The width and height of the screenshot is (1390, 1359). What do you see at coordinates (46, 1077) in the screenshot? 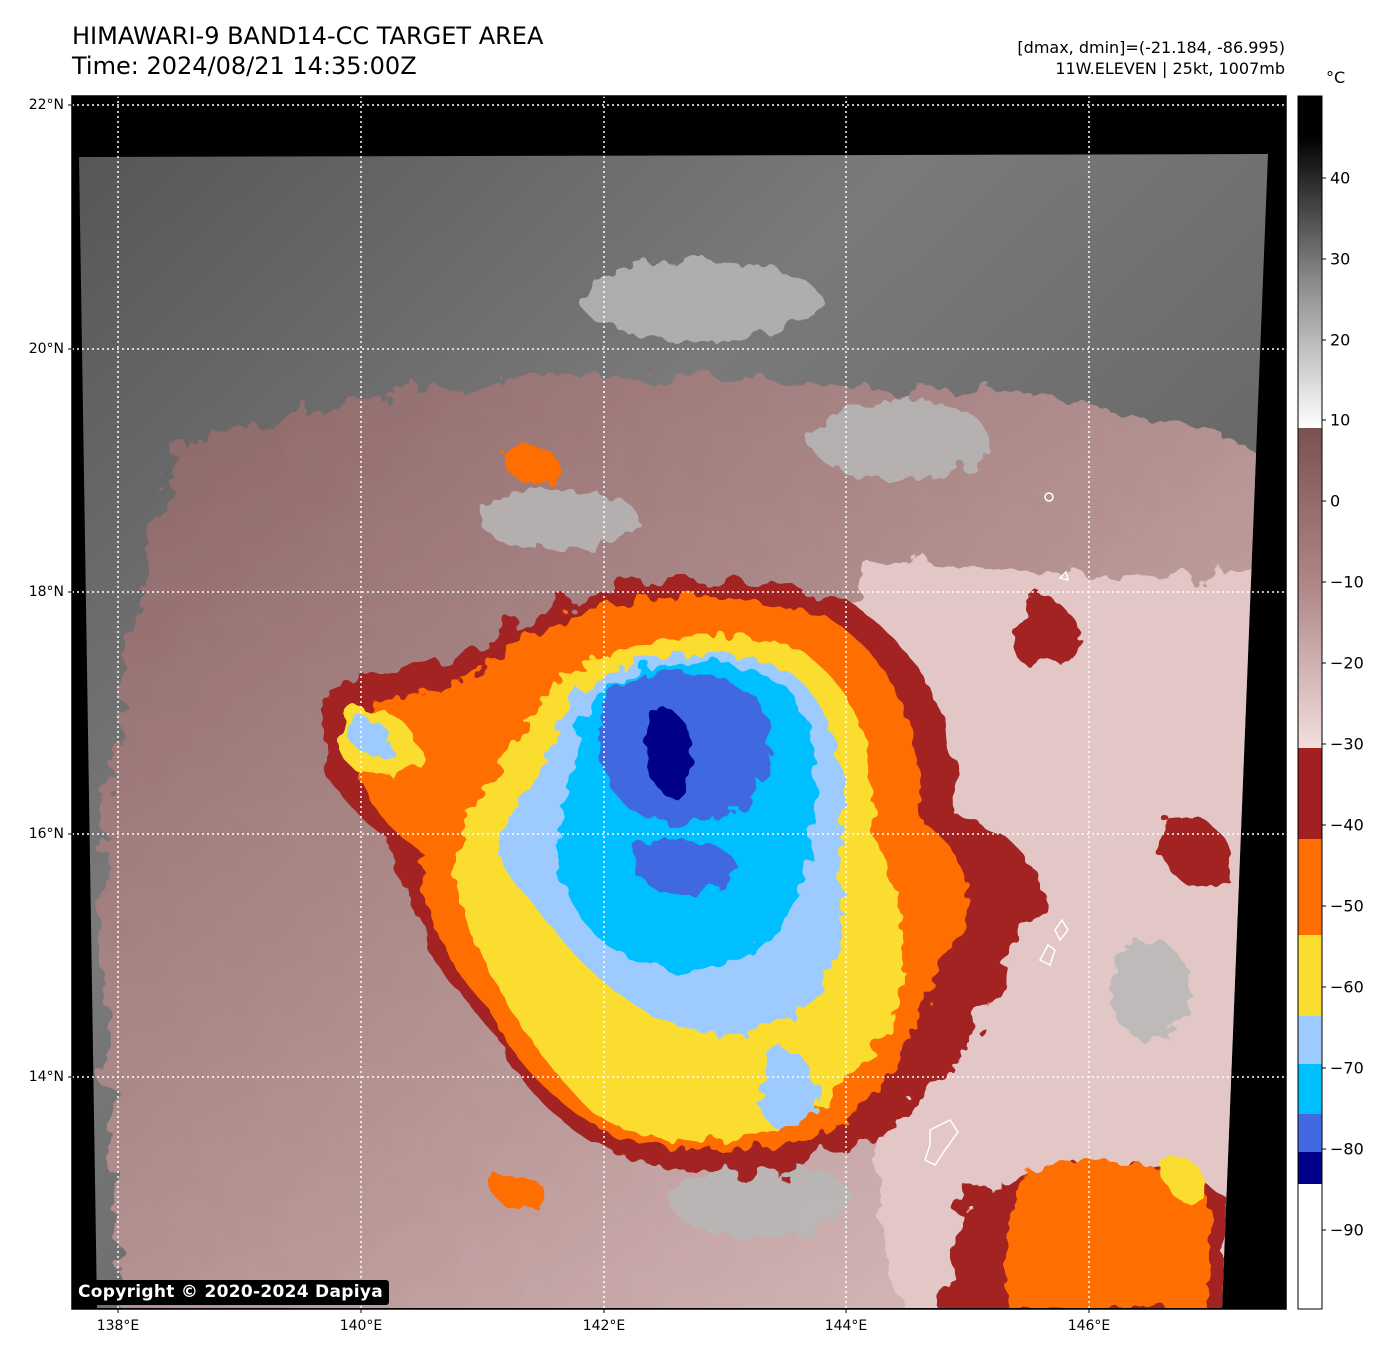
I see `lat-label-14: 14°N` at bounding box center [46, 1077].